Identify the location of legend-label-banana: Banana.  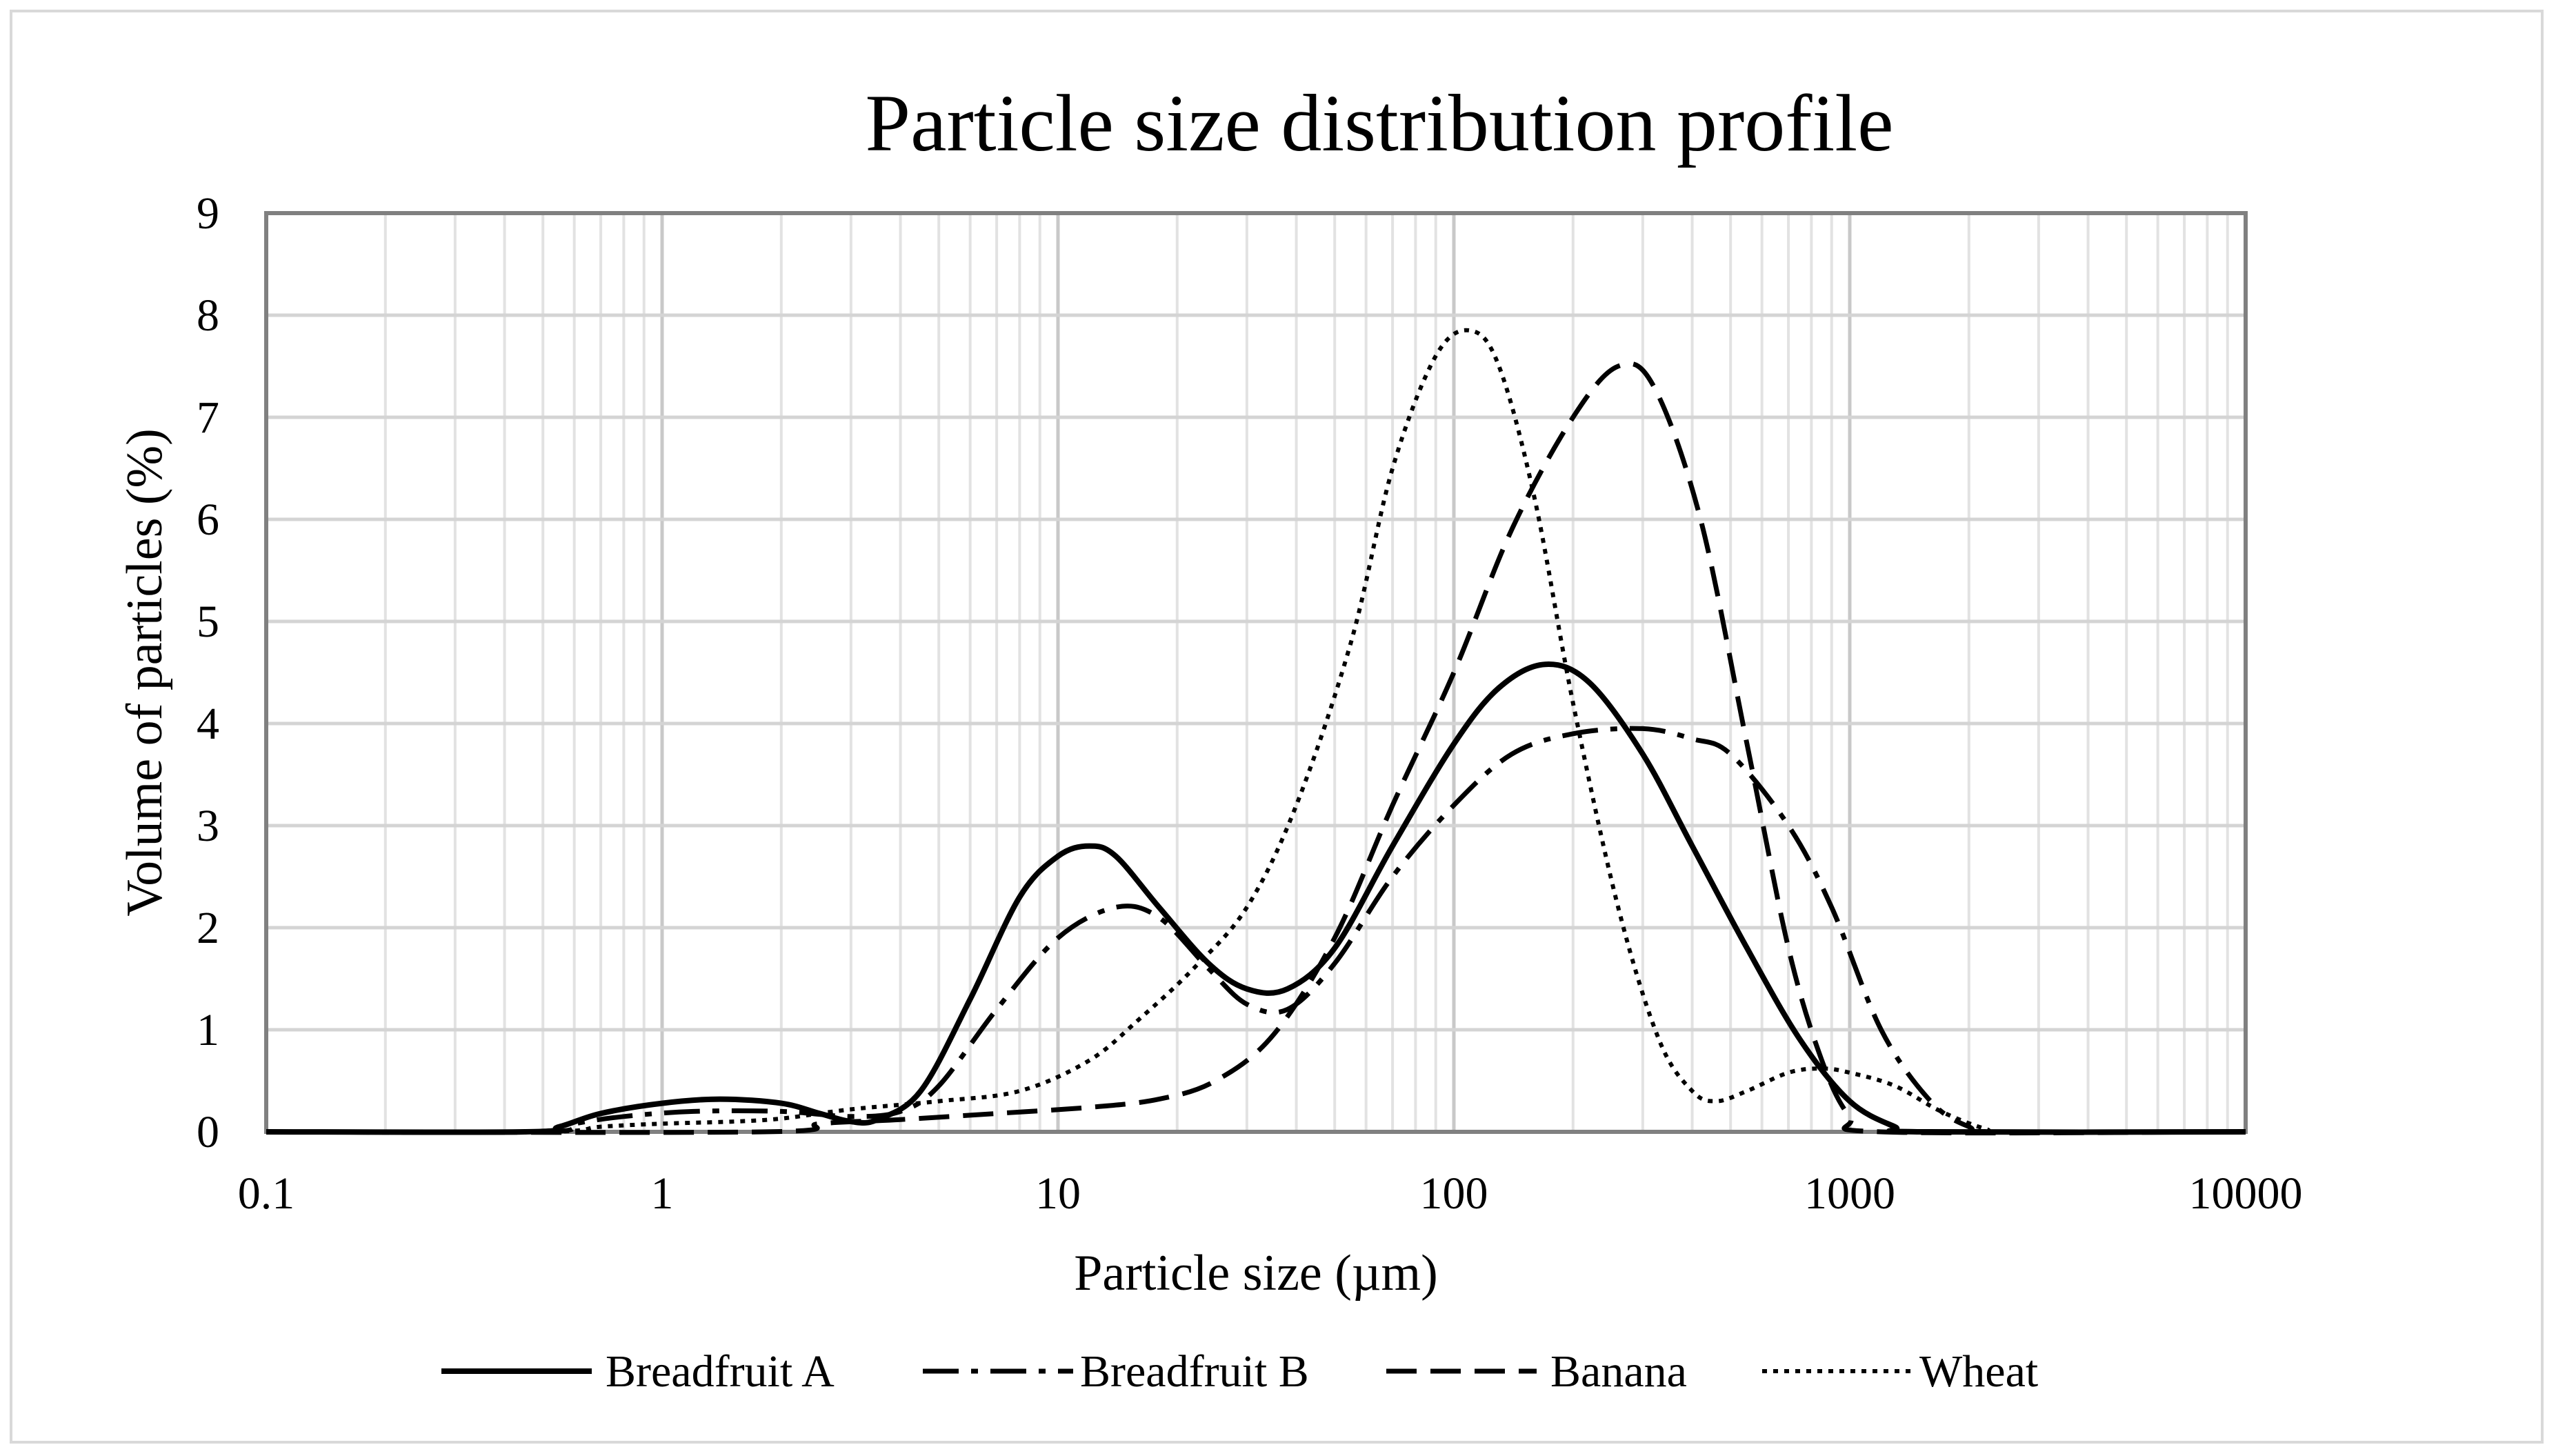
(1618, 1371).